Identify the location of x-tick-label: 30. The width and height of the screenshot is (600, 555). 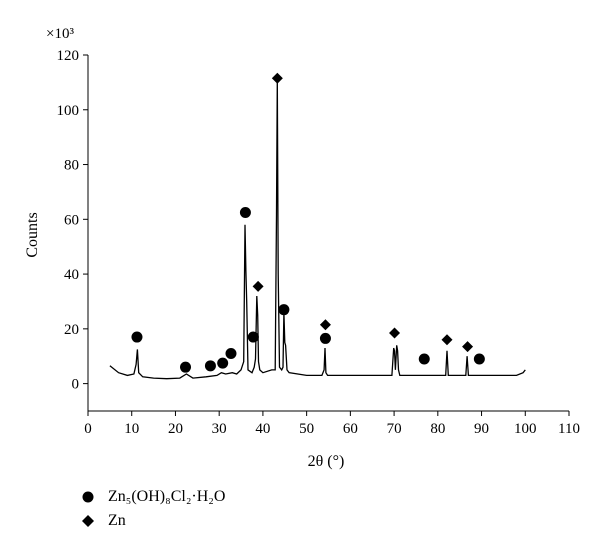
(219, 429).